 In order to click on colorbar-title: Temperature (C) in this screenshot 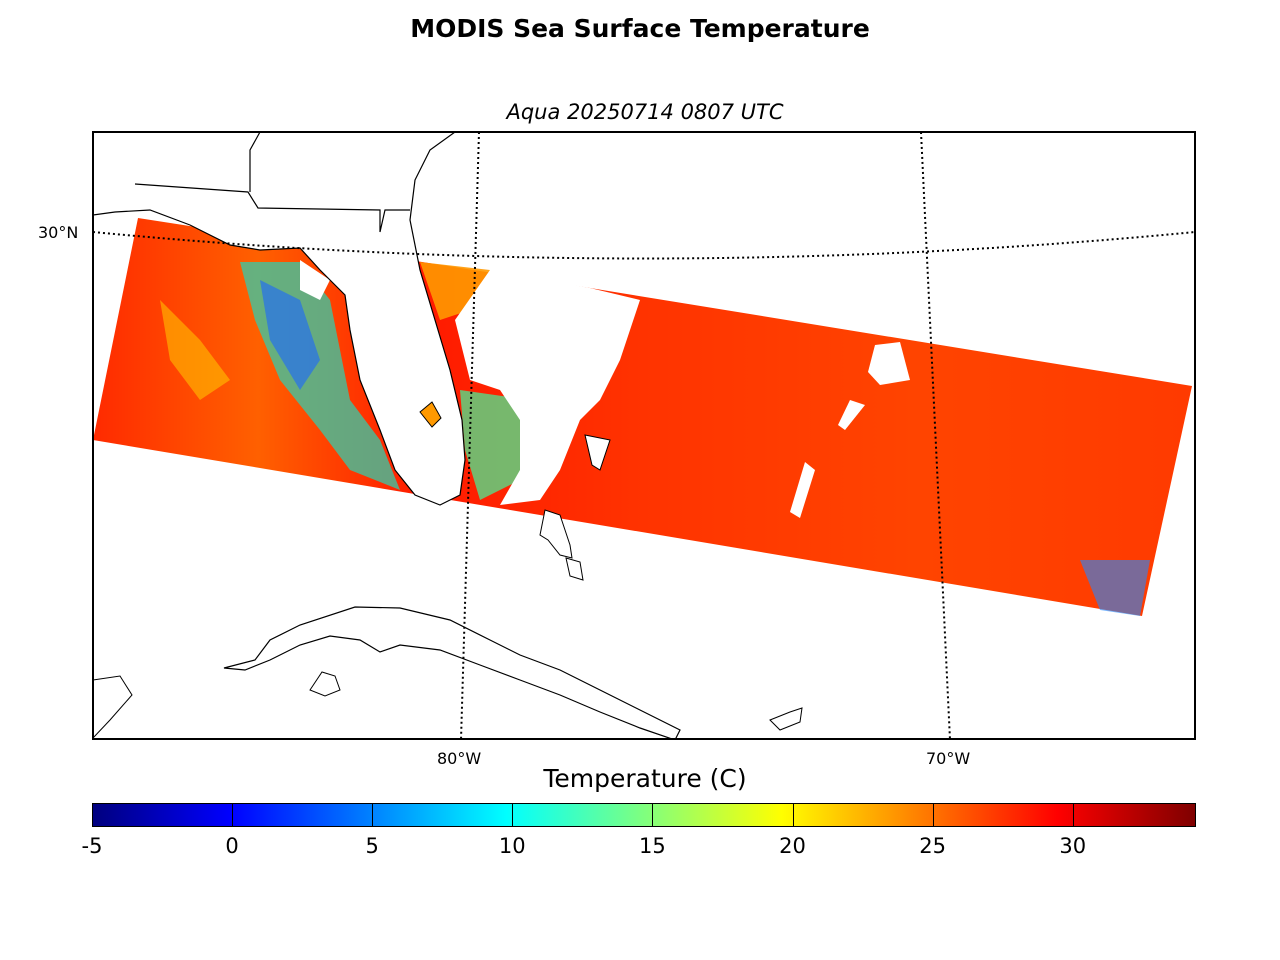, I will do `click(645, 778)`.